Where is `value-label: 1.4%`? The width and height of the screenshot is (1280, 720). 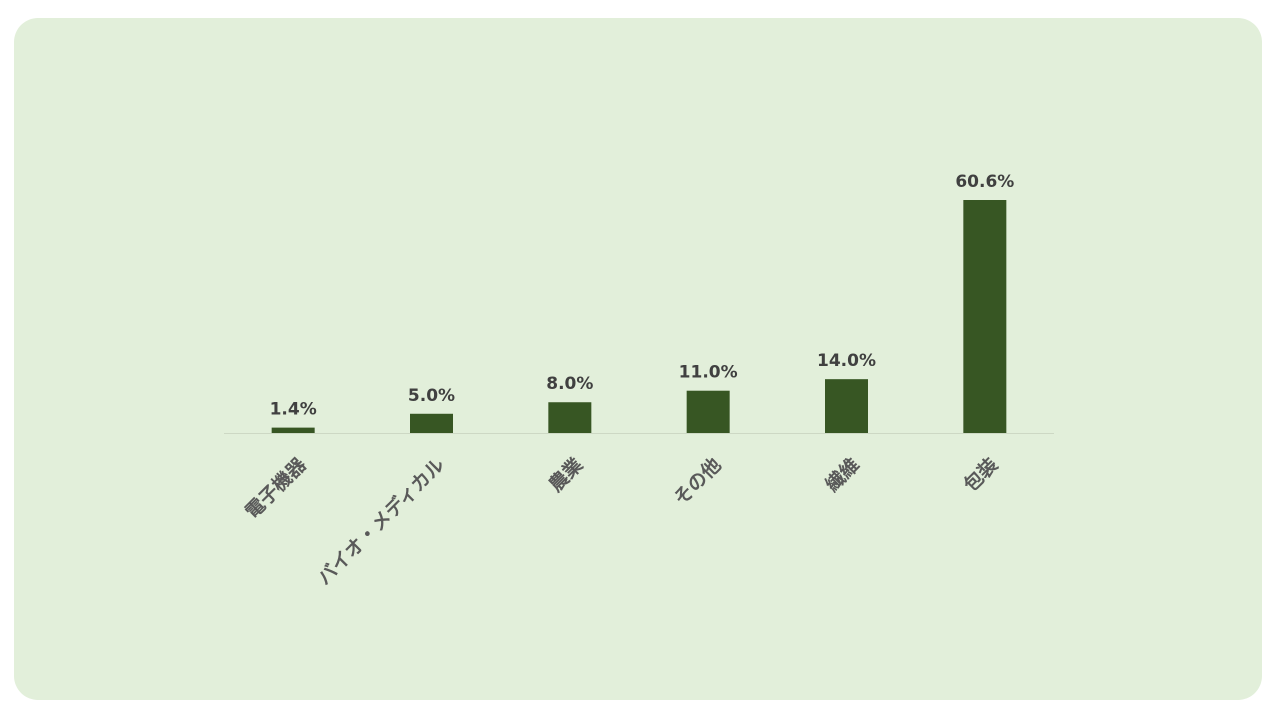 value-label: 1.4% is located at coordinates (293, 410).